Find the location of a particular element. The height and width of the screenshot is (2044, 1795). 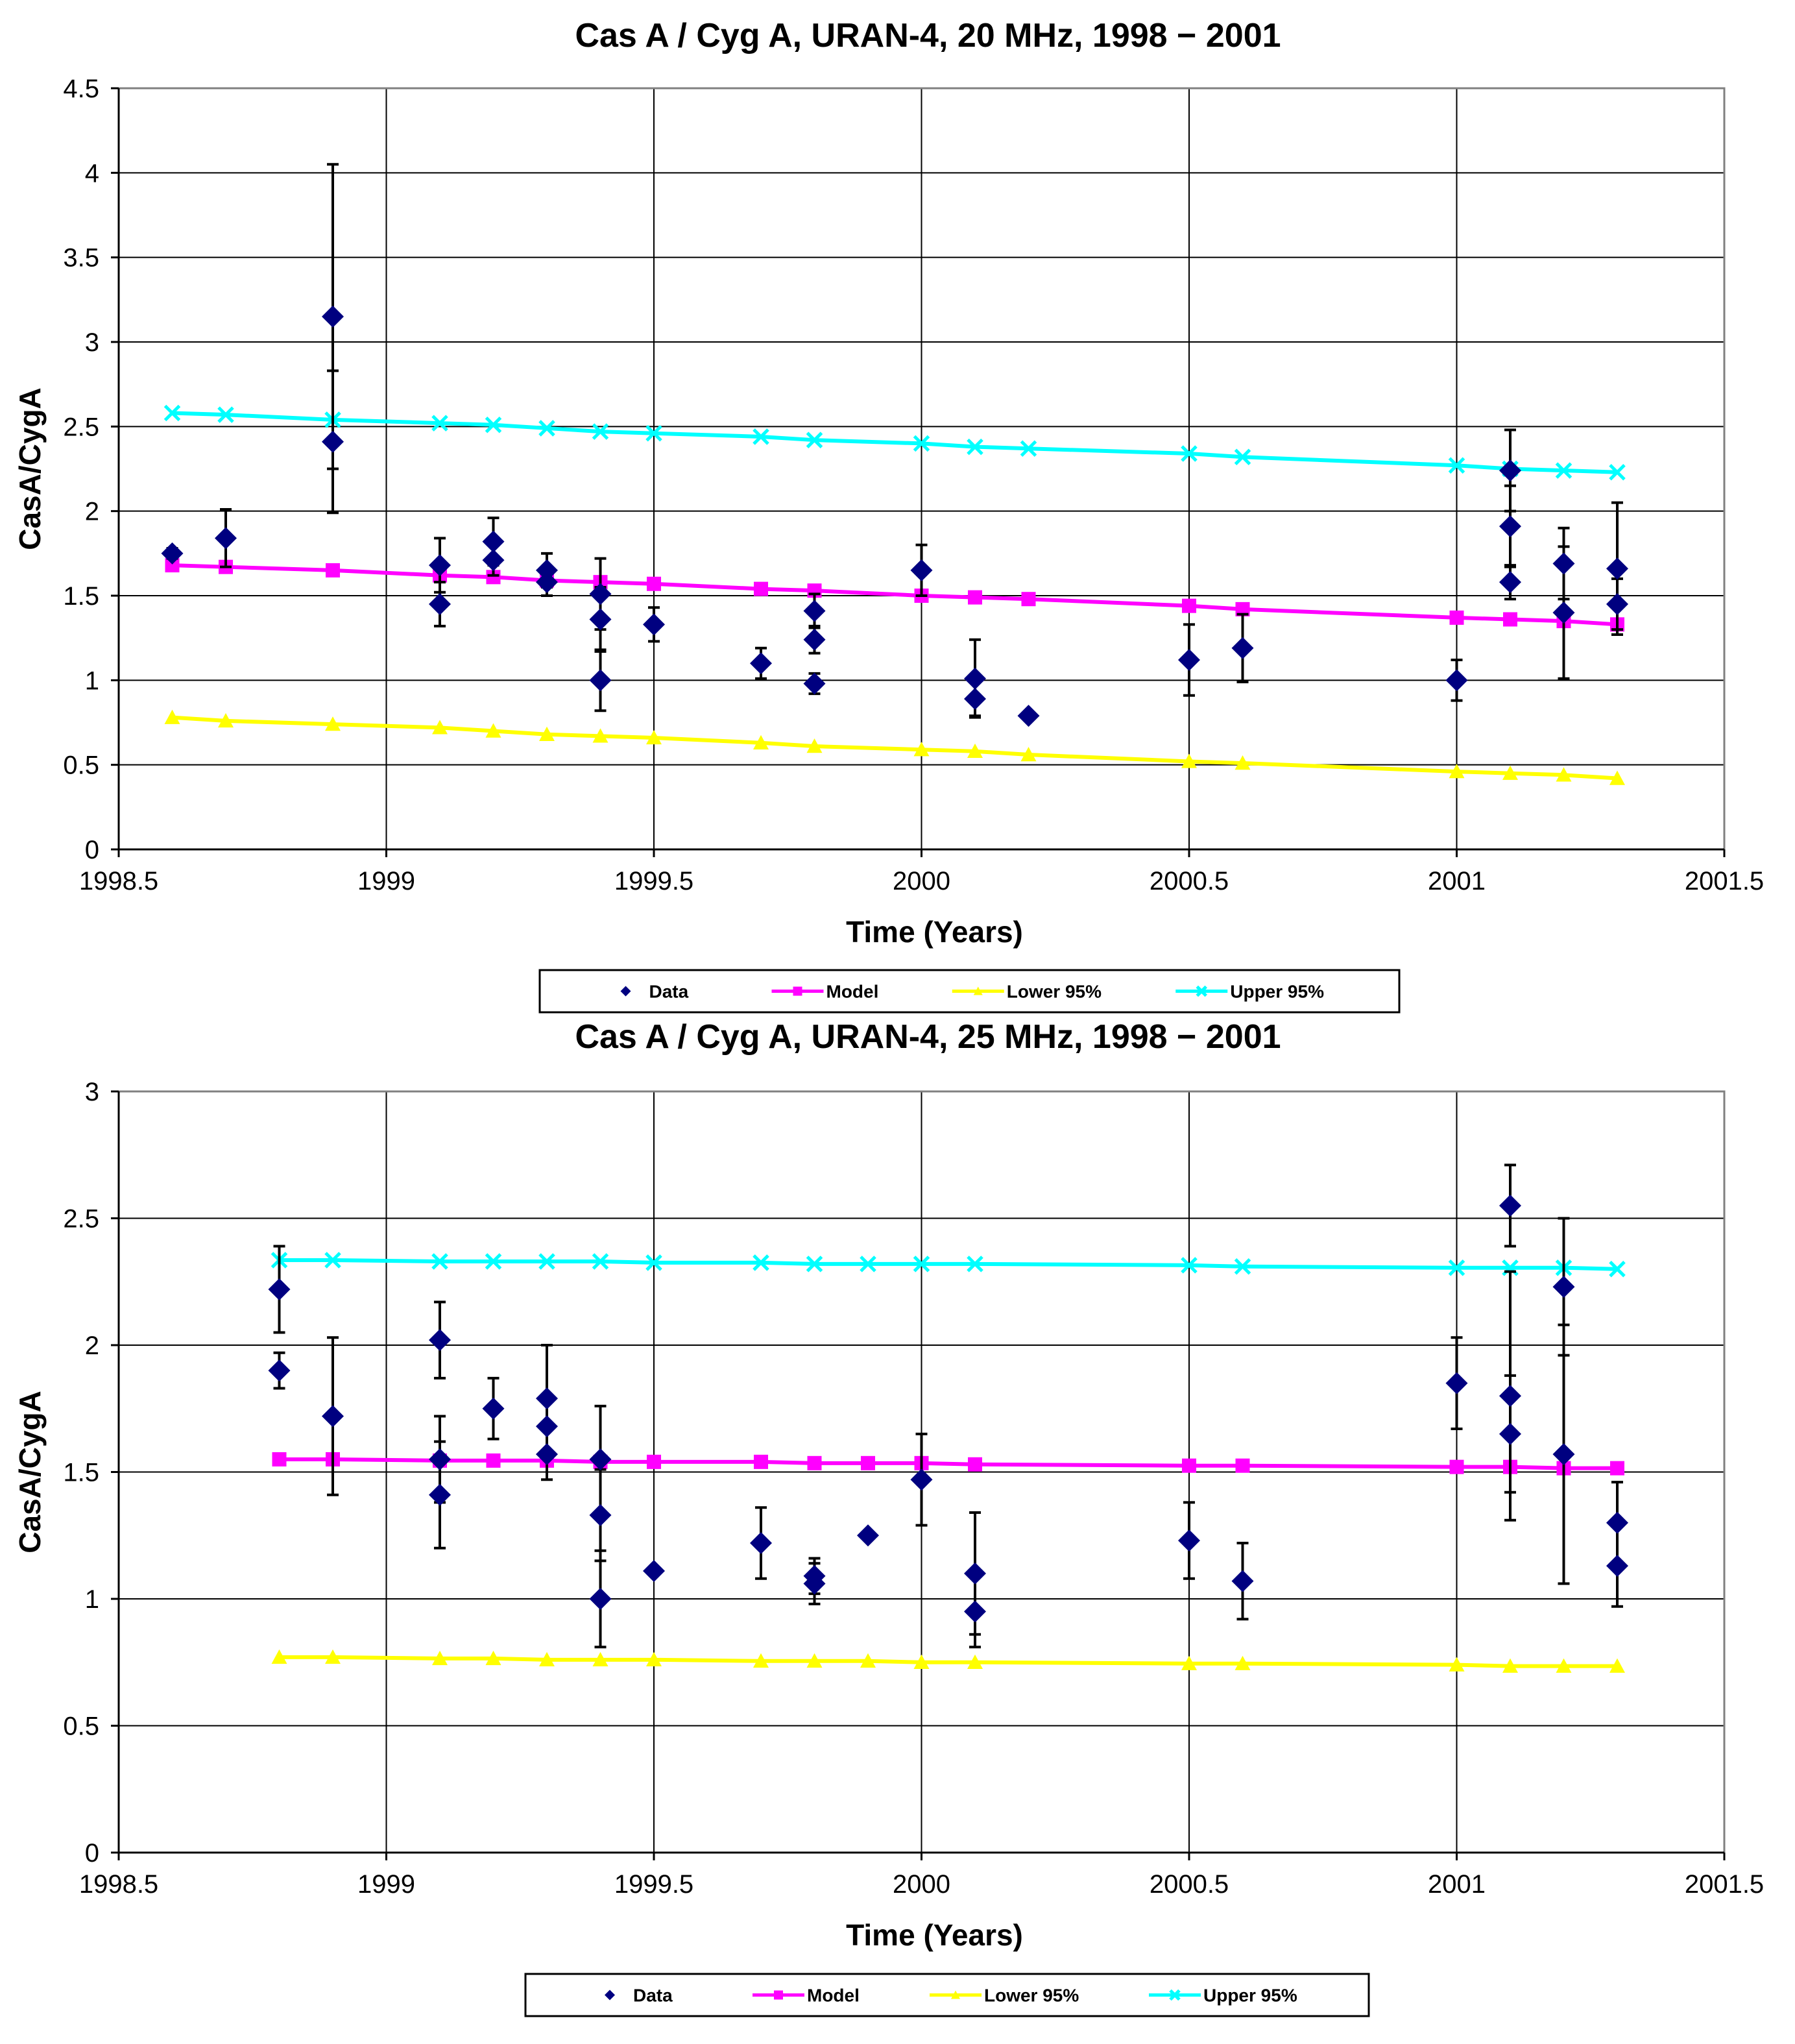

legend-label: Data is located at coordinates (669, 992).